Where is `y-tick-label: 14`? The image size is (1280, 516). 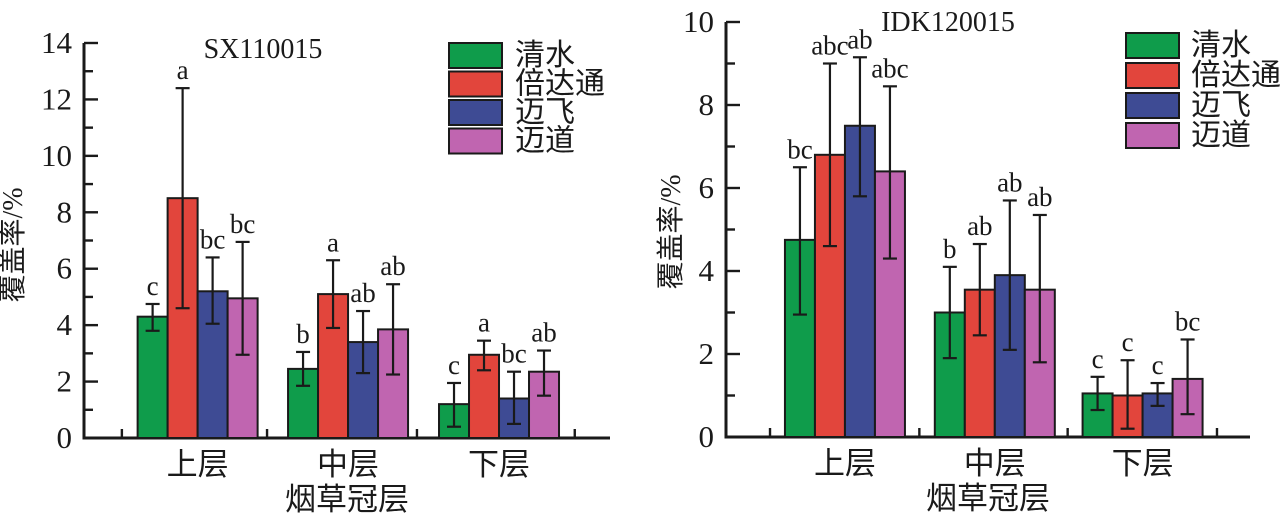 y-tick-label: 14 is located at coordinates (57, 42).